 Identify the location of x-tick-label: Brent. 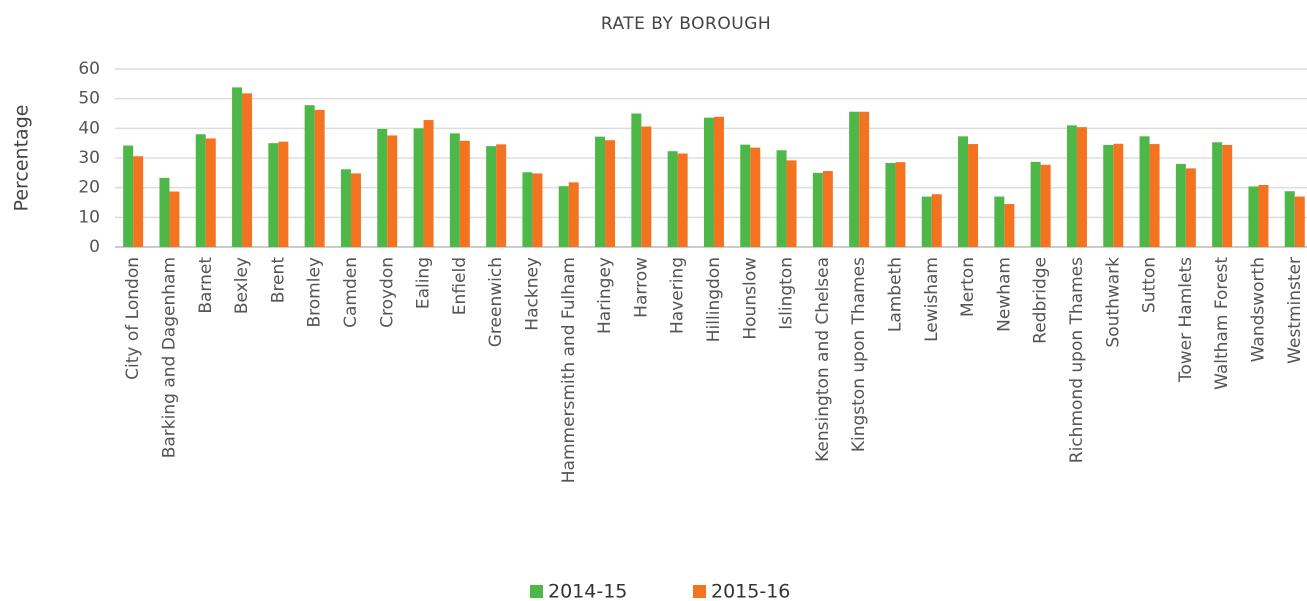
(278, 280).